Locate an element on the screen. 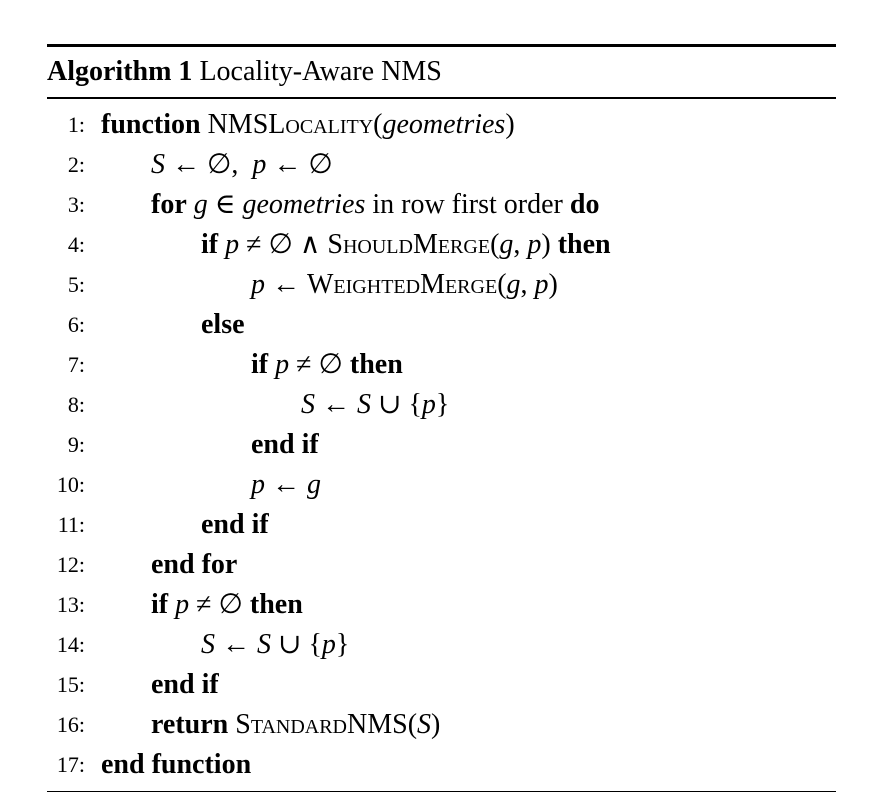 This screenshot has width=880, height=804. code-text: , is located at coordinates (520, 244).